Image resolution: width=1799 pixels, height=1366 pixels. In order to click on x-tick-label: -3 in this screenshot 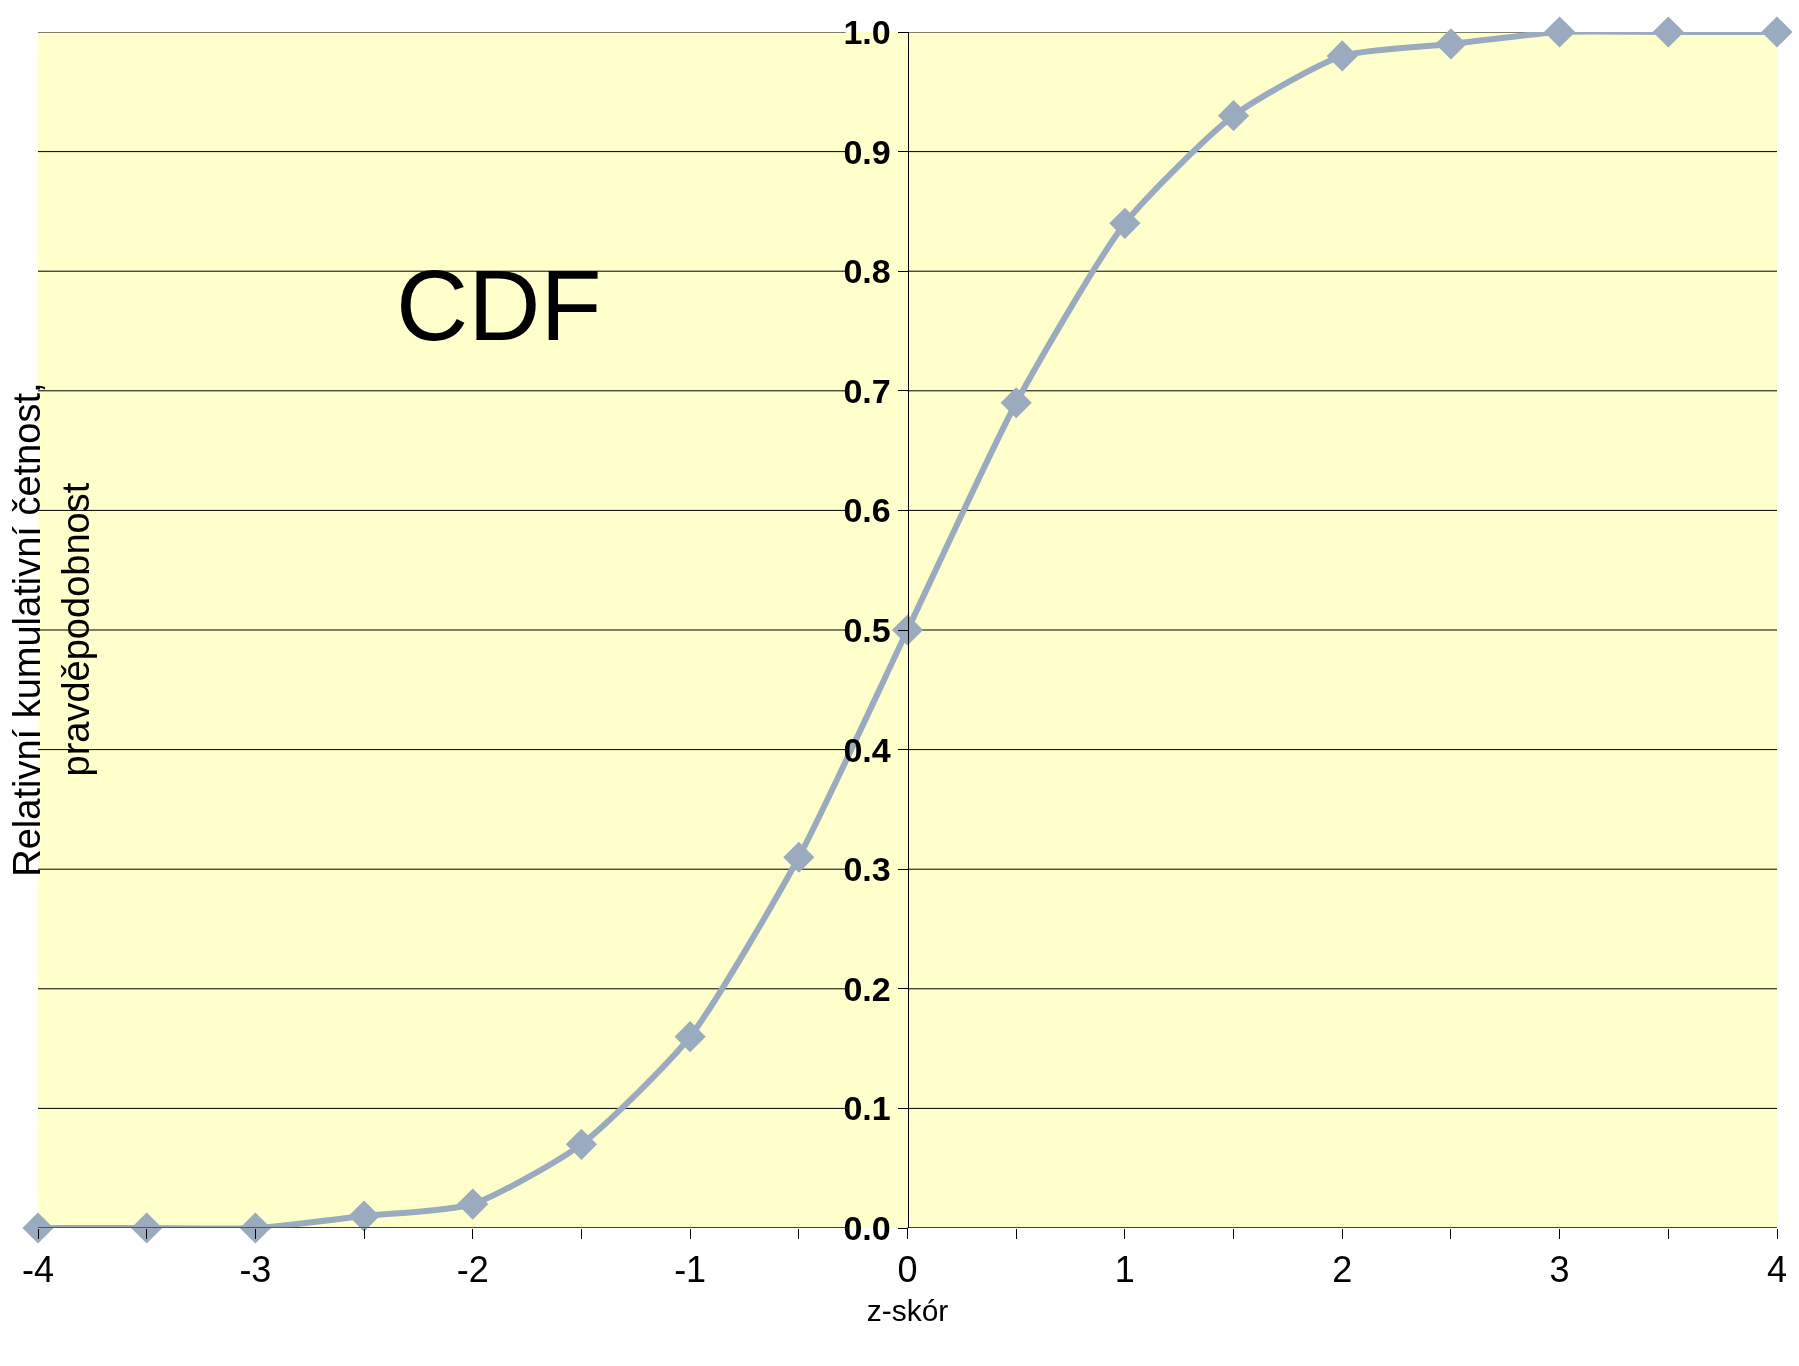, I will do `click(255, 1270)`.